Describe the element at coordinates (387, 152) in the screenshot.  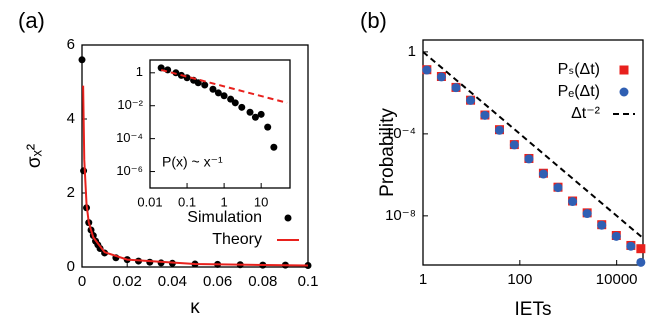
I see `y-axis-label: Probability` at that location.